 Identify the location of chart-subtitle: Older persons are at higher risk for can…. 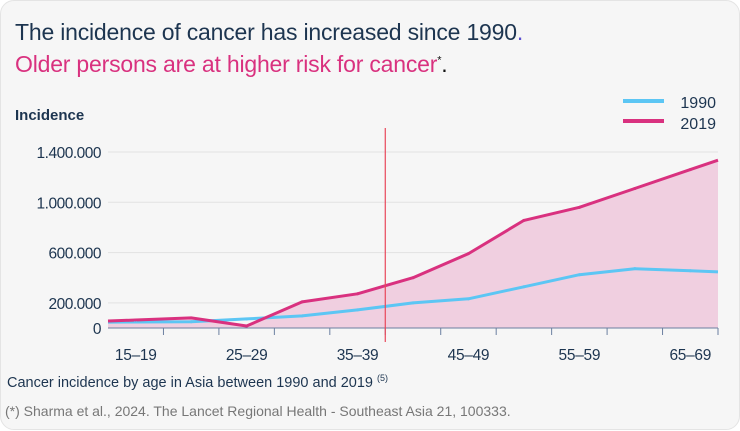
(231, 64).